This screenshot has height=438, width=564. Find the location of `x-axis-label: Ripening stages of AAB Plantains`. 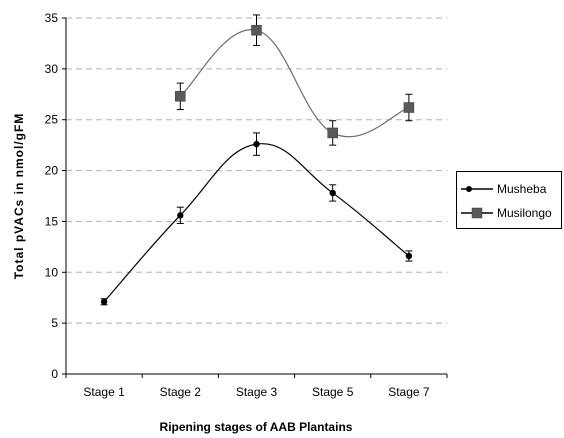

x-axis-label: Ripening stages of AAB Plantains is located at coordinates (256, 427).